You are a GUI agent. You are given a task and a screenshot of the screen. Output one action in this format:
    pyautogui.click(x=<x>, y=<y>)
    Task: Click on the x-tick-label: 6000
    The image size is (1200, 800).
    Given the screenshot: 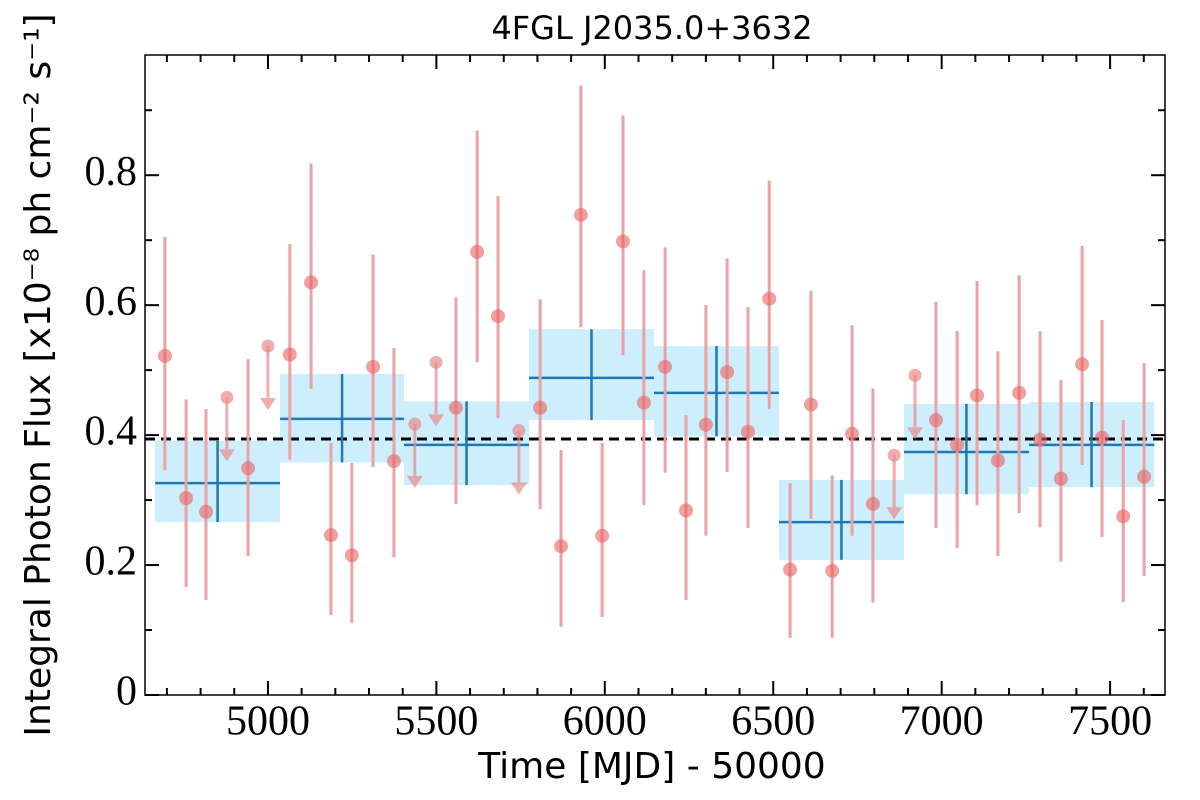 What is the action you would take?
    pyautogui.click(x=605, y=722)
    